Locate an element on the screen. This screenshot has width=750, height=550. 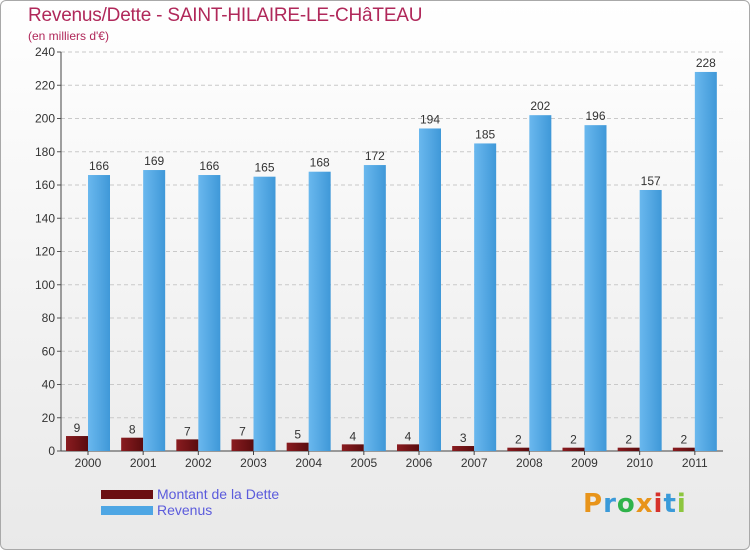
y-tick-label: 220 is located at coordinates (45, 85).